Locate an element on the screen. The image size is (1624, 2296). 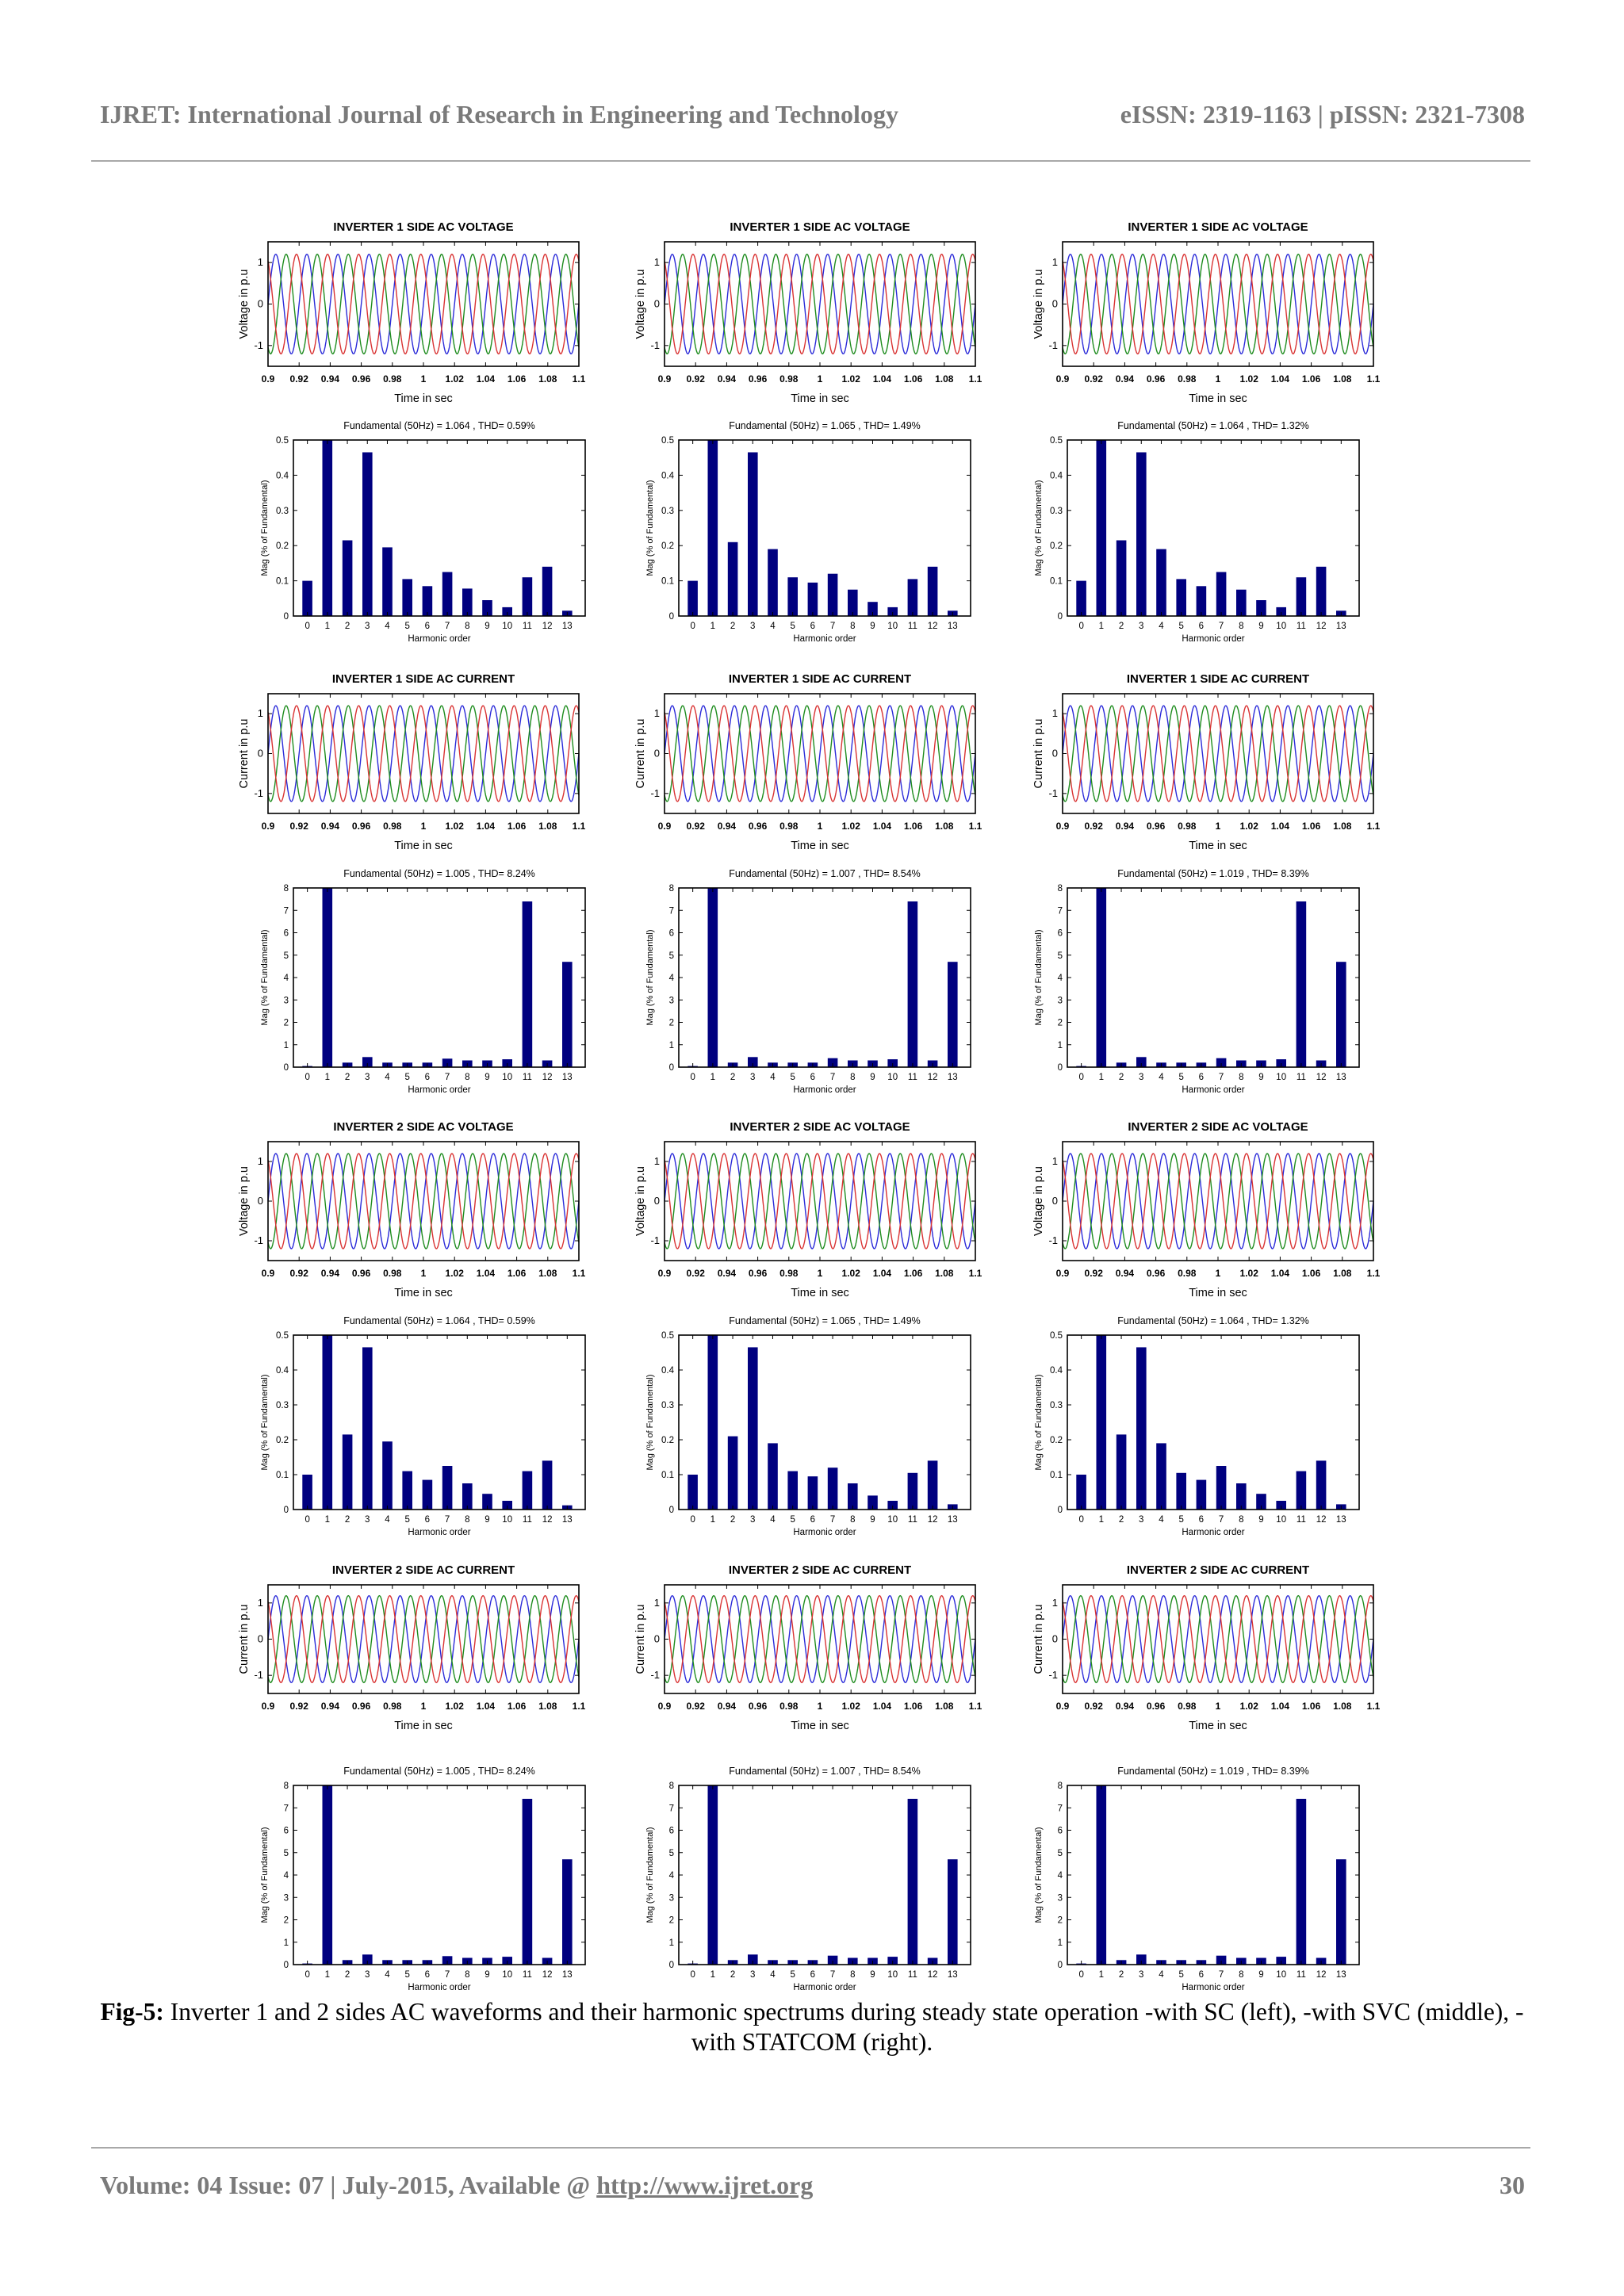
y-tick-label: 4 is located at coordinates (672, 978).